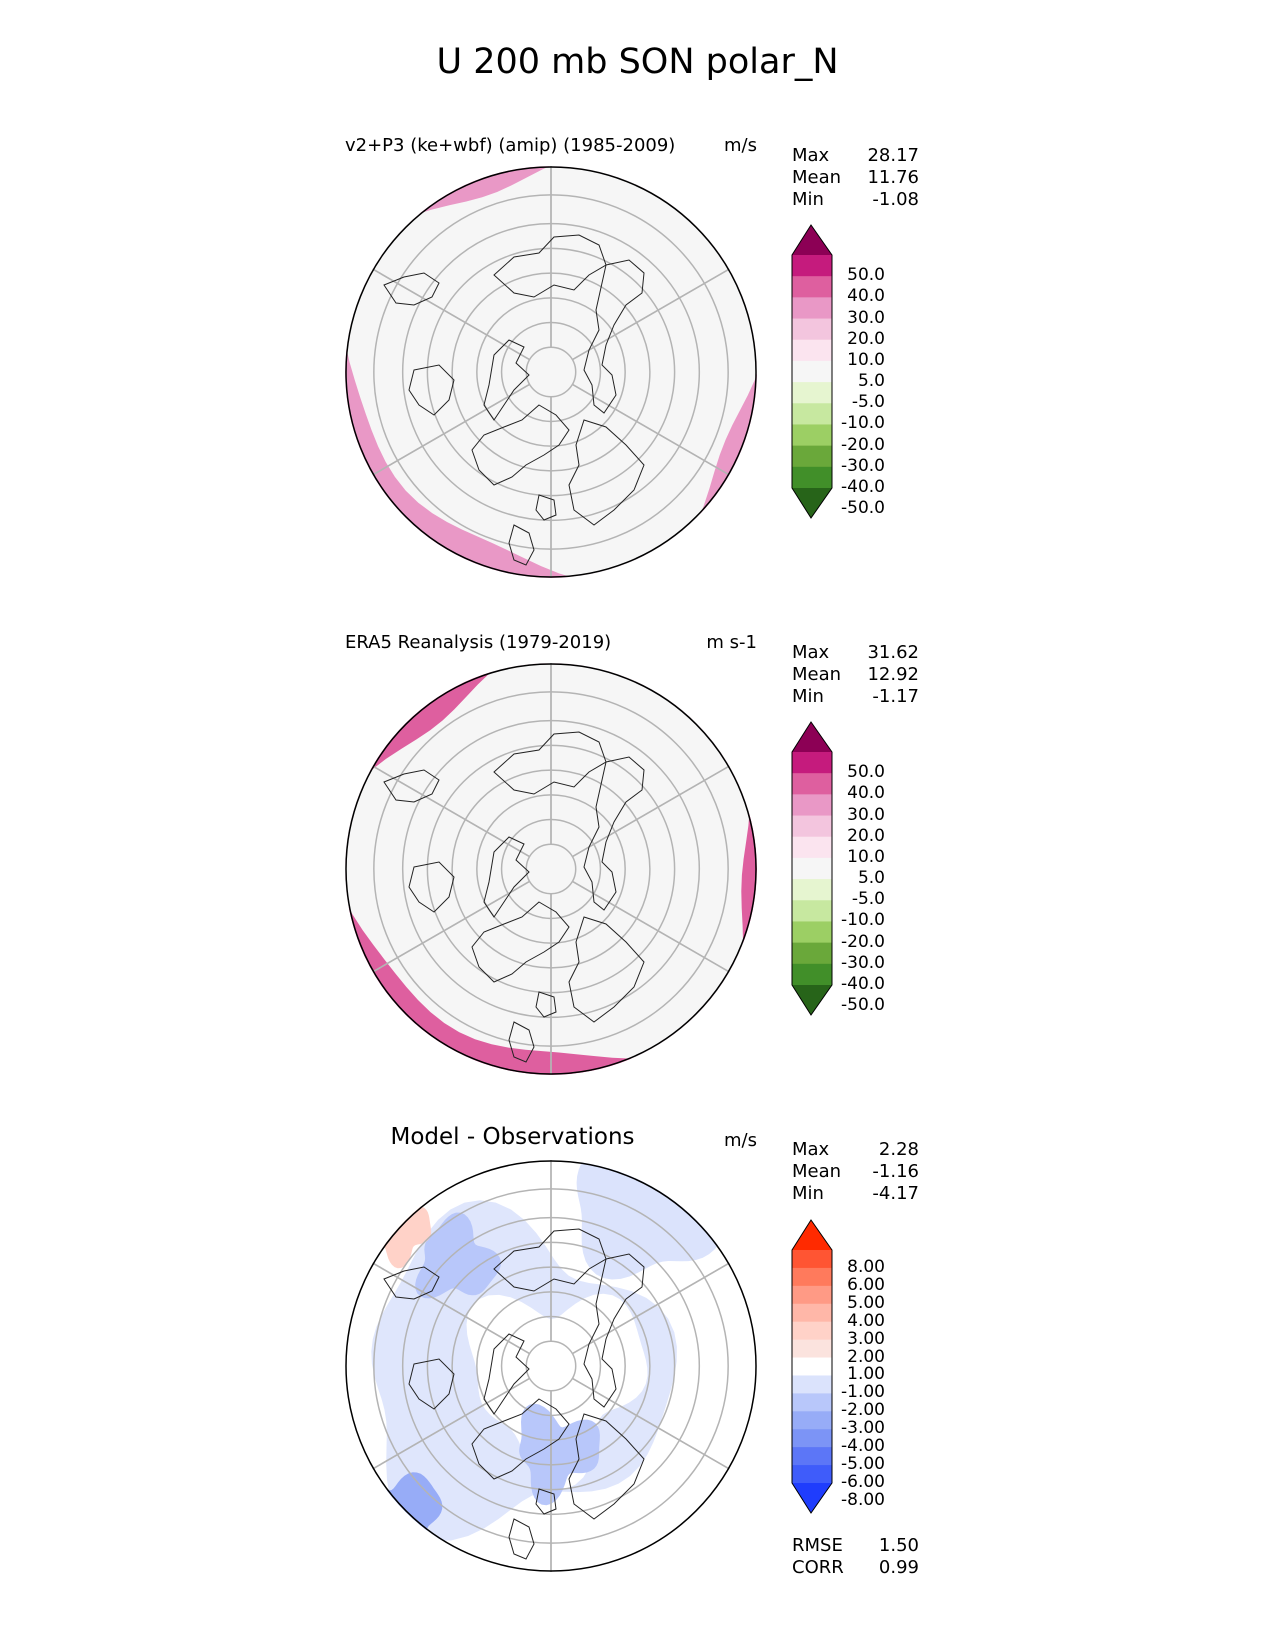  I want to click on panel1-polar-map, so click(551, 372).